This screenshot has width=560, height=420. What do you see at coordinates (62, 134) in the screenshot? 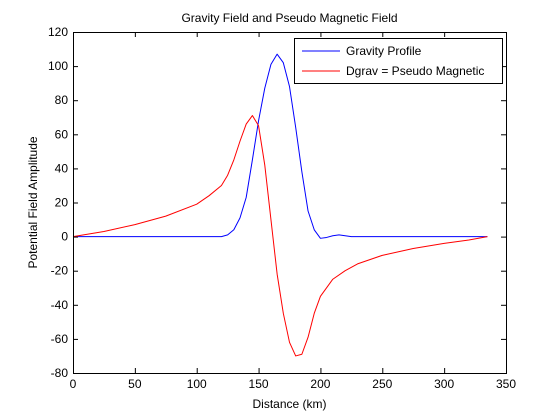
I see `y-tick-label: 60` at bounding box center [62, 134].